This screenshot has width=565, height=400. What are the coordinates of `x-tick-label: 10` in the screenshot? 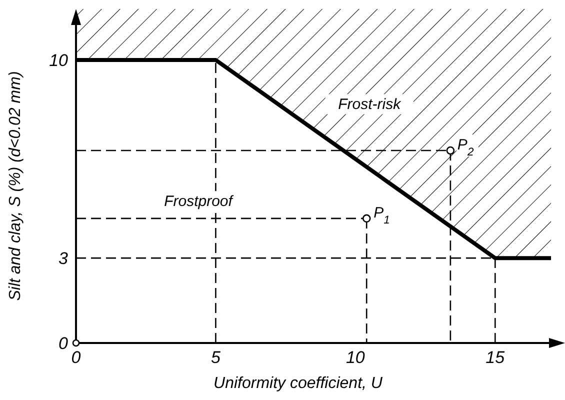 It's located at (356, 357).